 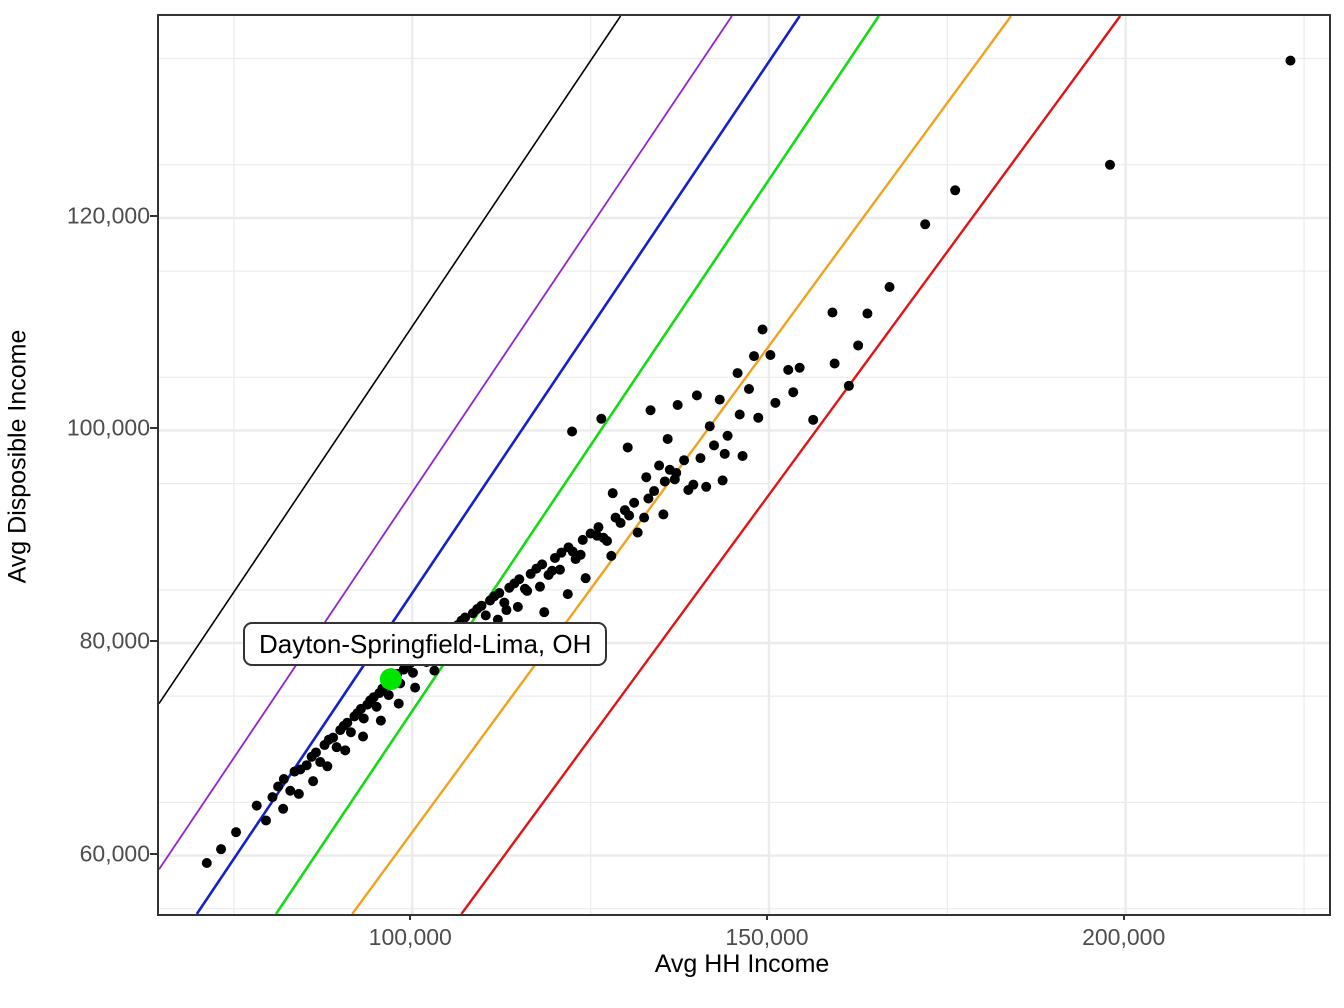 What do you see at coordinates (1124, 937) in the screenshot?
I see `x-axis-tick-label: 200,000` at bounding box center [1124, 937].